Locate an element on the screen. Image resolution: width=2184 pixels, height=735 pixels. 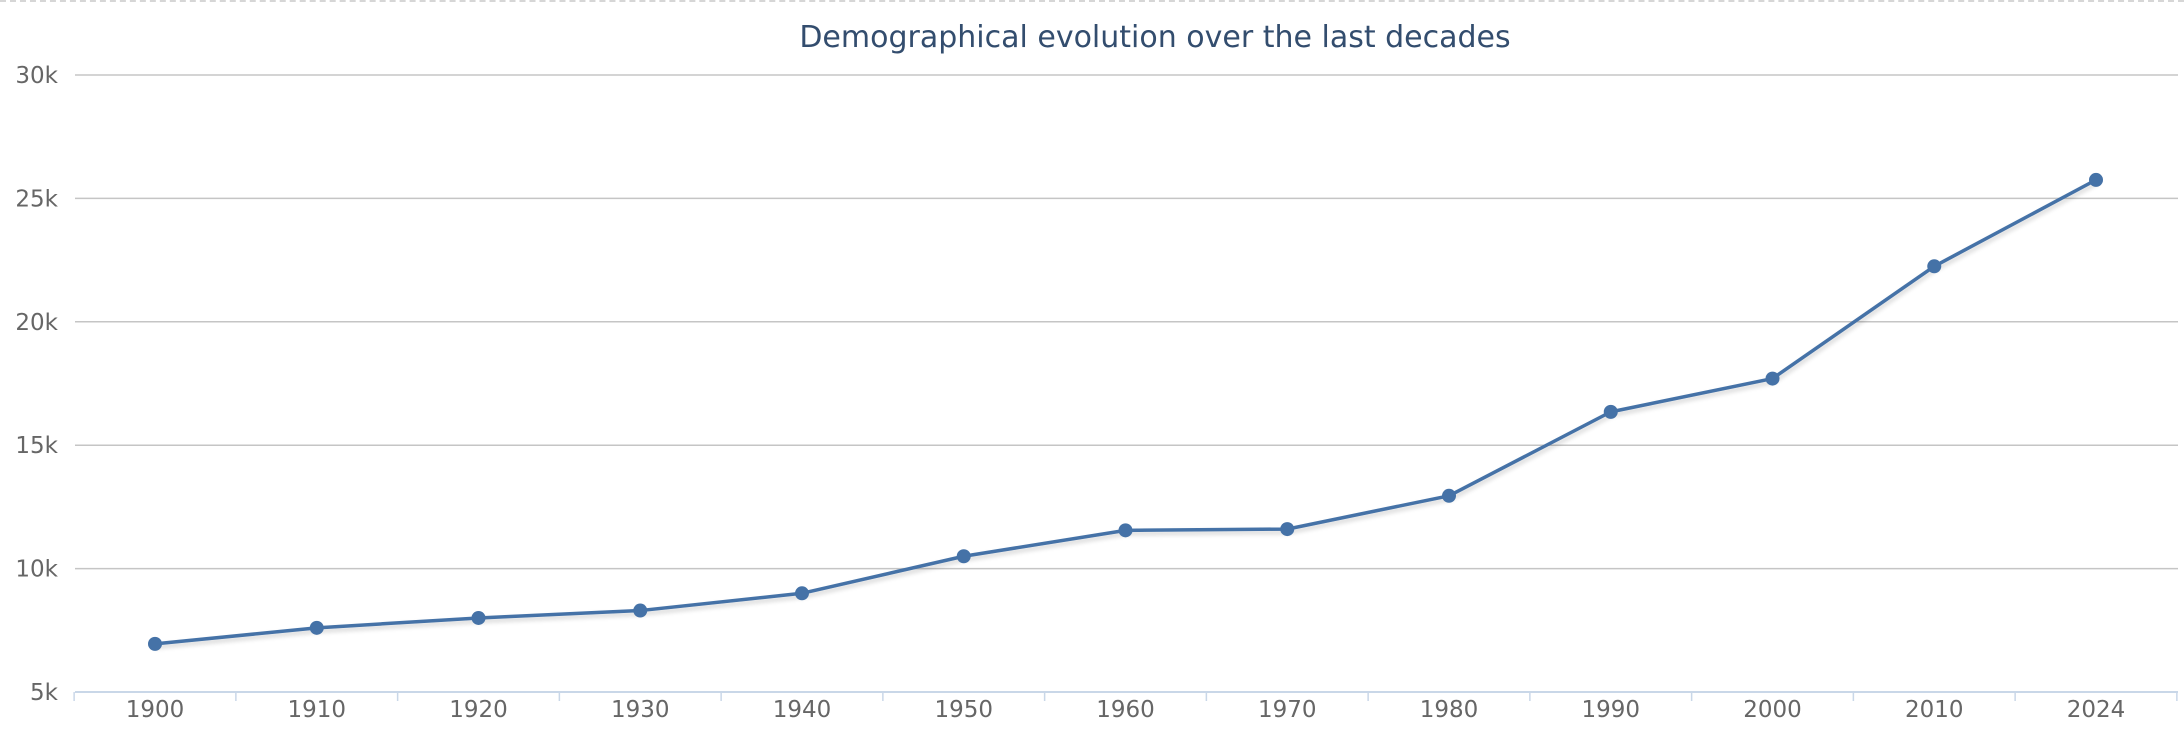
x-tick-label: 1900 is located at coordinates (155, 710).